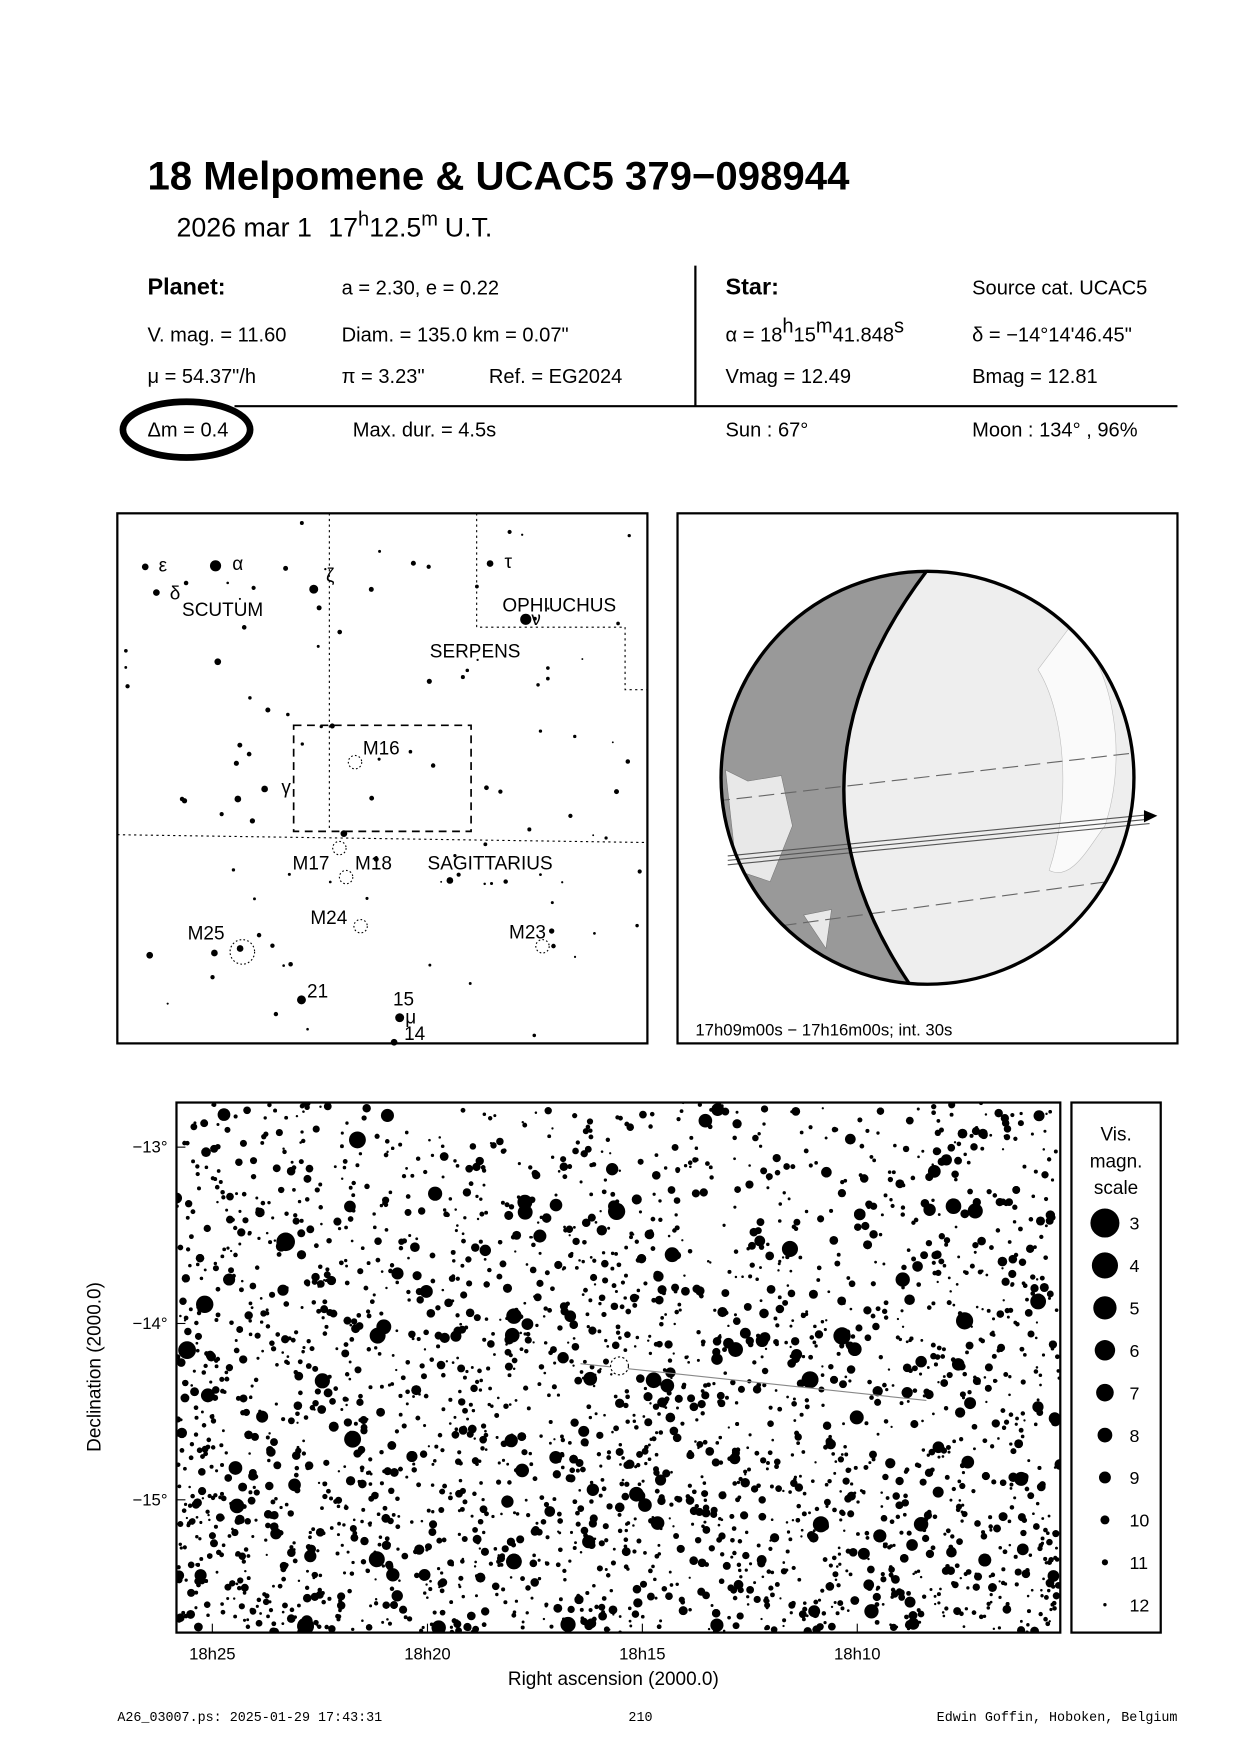 This screenshot has height=1752, width=1239. I want to click on t: 15, so click(805, 335).